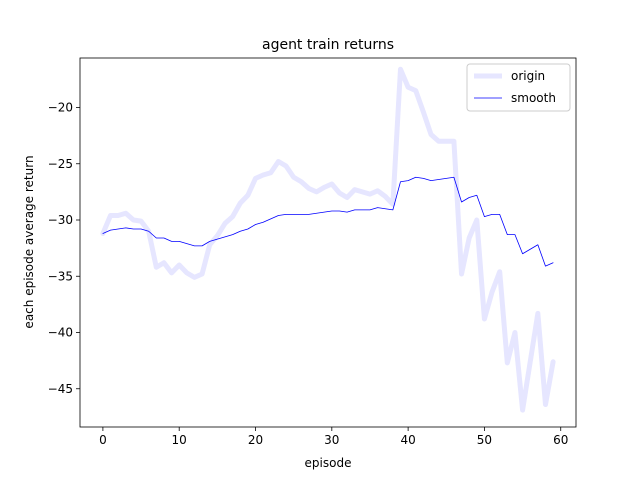  What do you see at coordinates (528, 76) in the screenshot?
I see `legend-label: origin` at bounding box center [528, 76].